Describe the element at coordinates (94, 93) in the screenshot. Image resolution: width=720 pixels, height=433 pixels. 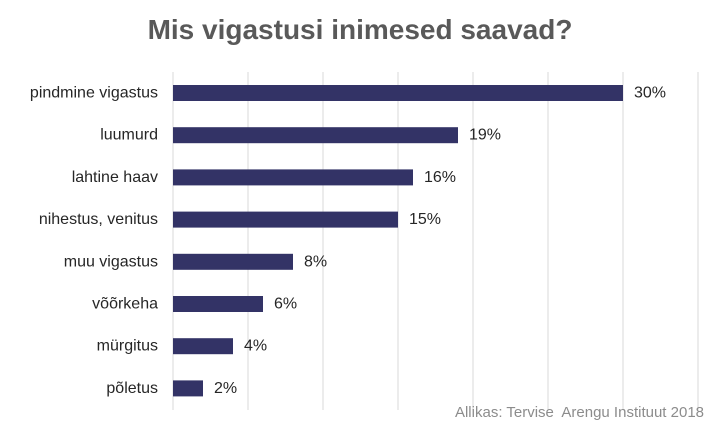
I see `category-label-0: pindmine vigastus` at that location.